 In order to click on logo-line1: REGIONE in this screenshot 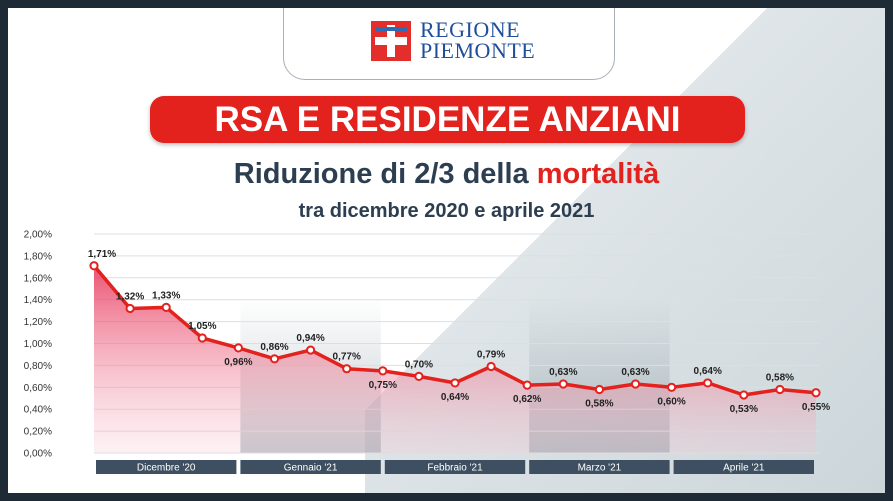, I will do `click(470, 29)`.